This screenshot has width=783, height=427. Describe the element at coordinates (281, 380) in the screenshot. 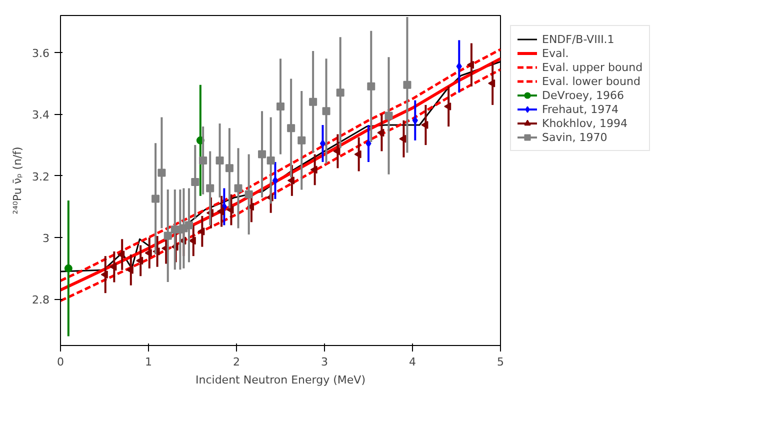

I see `x-axis-title: Incident Neutron Energy (MeV)` at that location.